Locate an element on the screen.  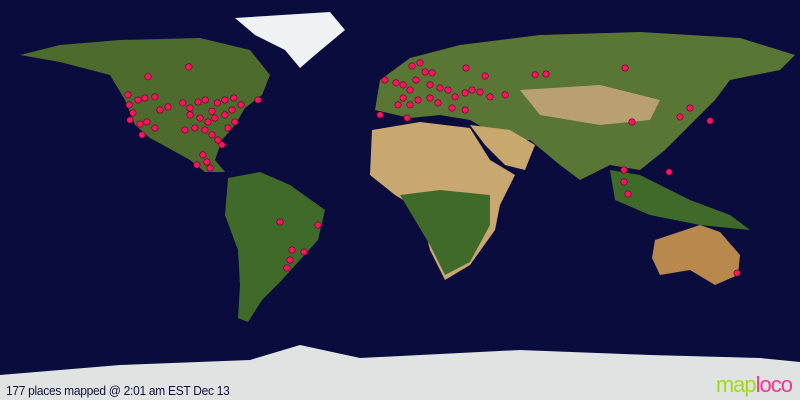
australia is located at coordinates (696, 255).